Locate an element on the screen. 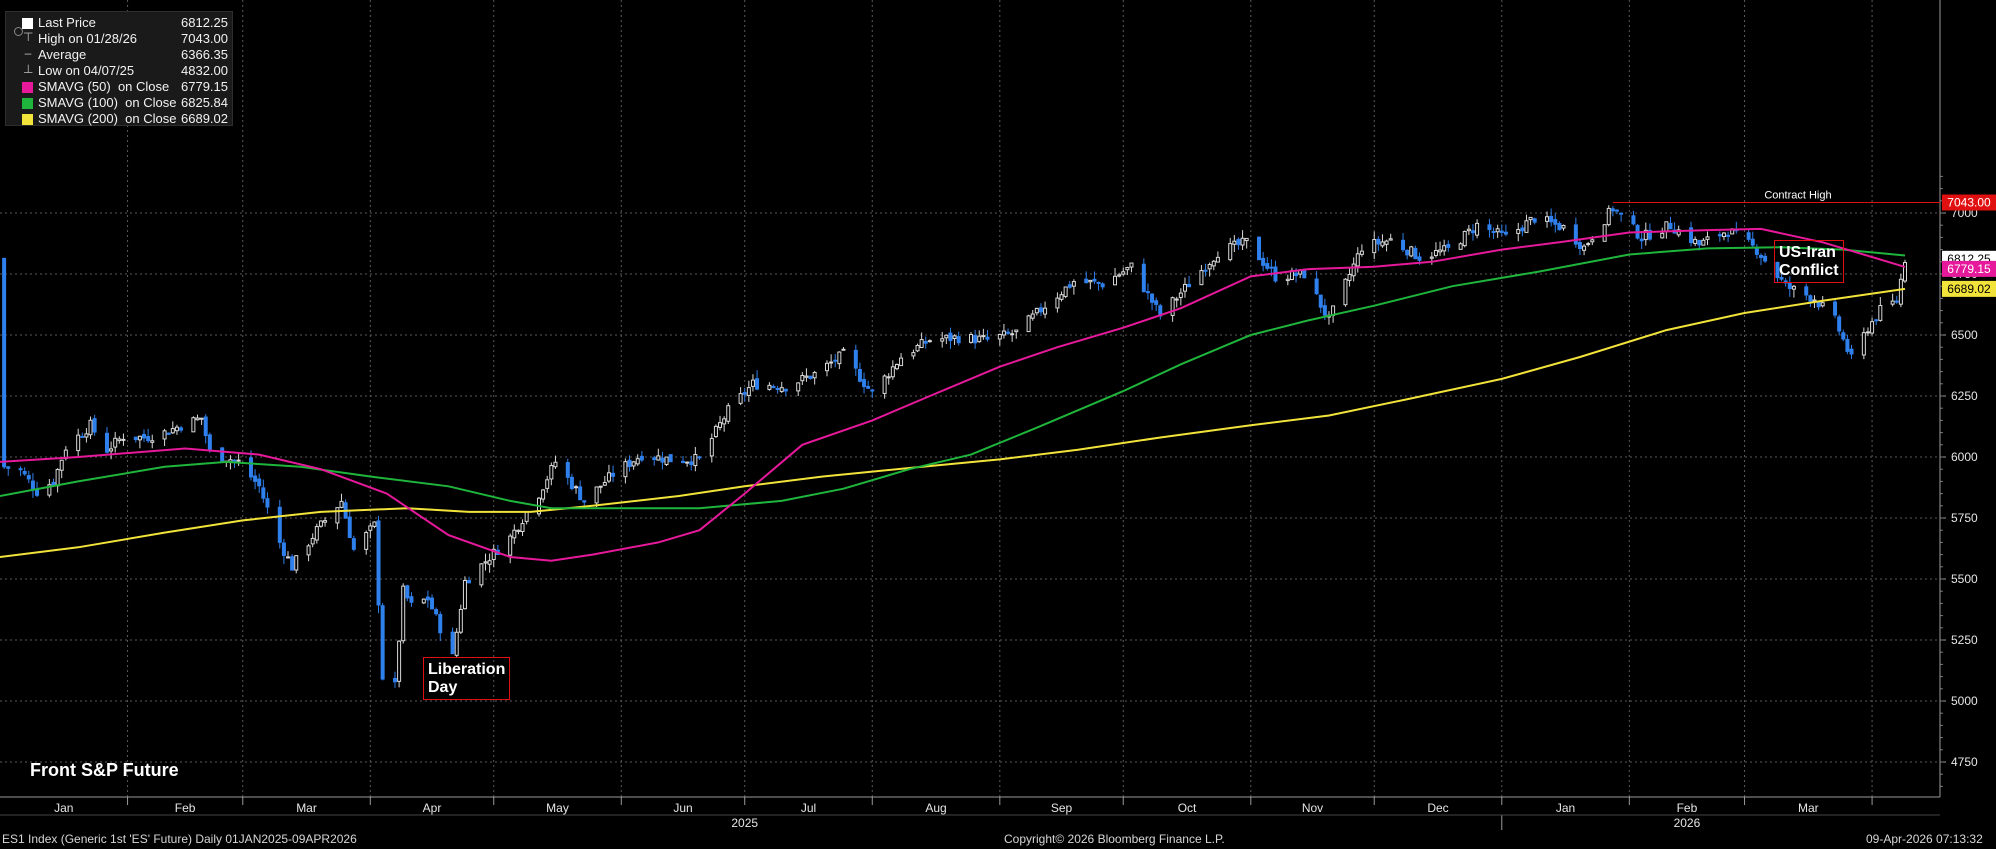 Image resolution: width=1996 pixels, height=849 pixels. price-tag is located at coordinates (1969, 288).